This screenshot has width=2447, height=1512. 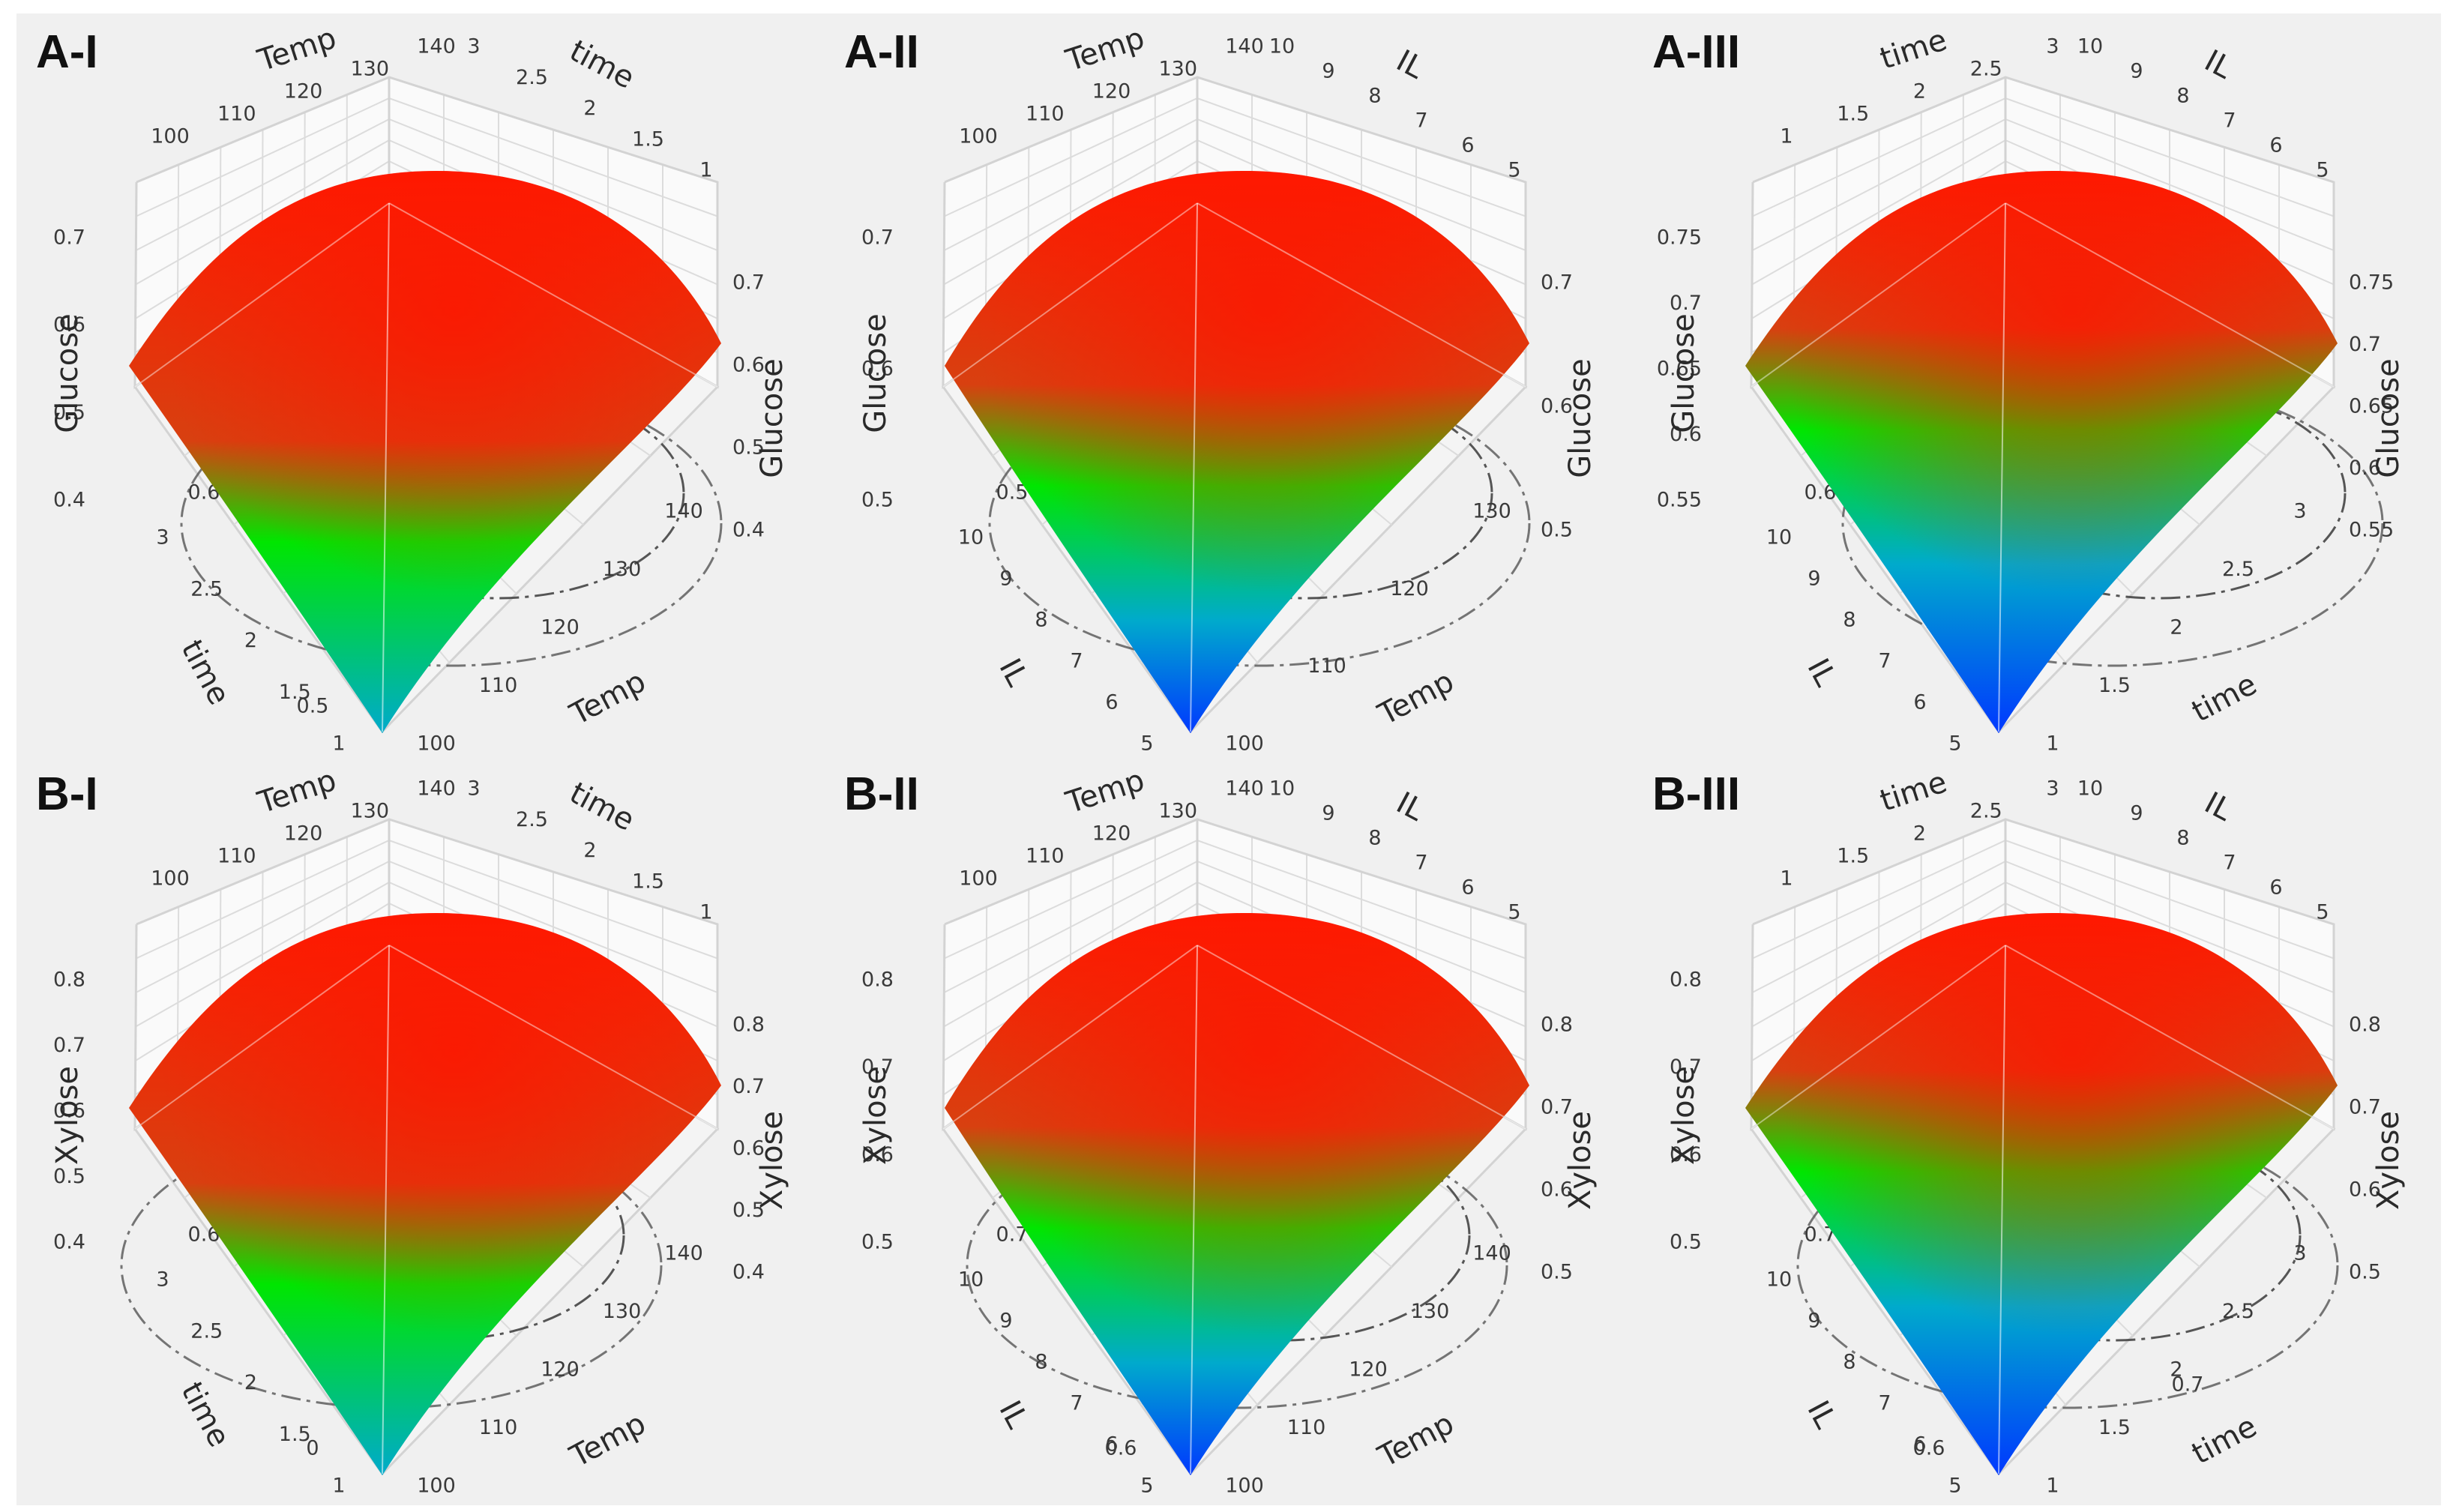 I want to click on back-axis-a-tick: 3, so click(x=2052, y=46).